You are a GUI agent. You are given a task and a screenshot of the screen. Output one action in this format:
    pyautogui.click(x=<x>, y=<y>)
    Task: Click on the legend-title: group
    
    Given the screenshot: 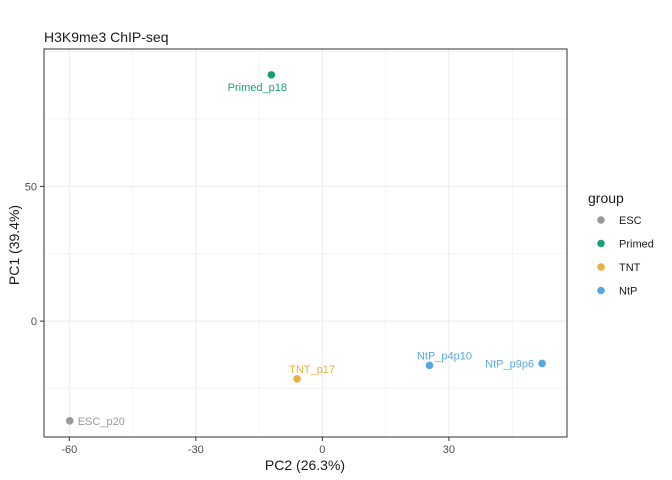 What is the action you would take?
    pyautogui.click(x=606, y=198)
    